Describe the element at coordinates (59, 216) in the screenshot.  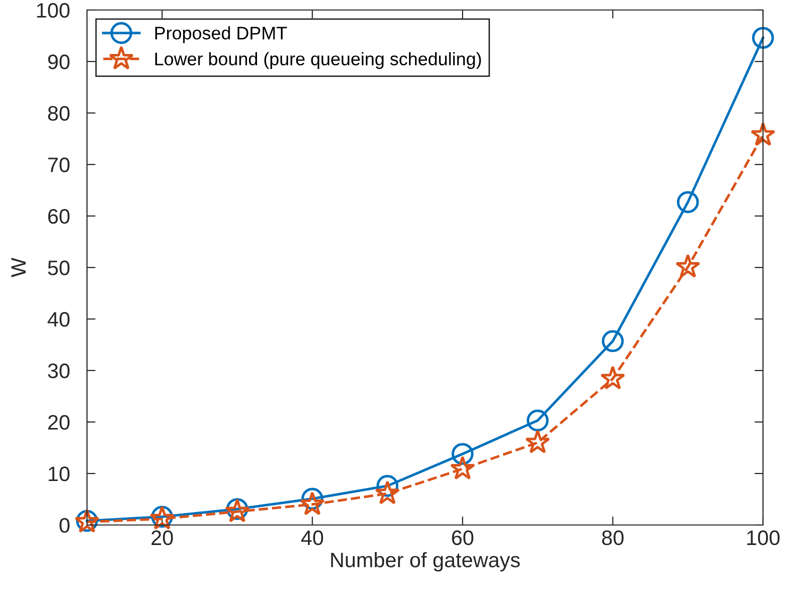
I see `y-tick-label: 60` at that location.